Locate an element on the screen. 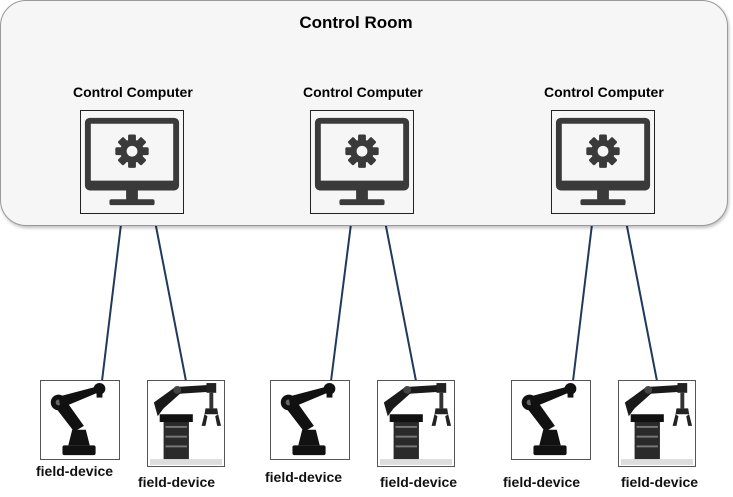 The image size is (733, 497). link-cc2-device3 is located at coordinates (341, 298).